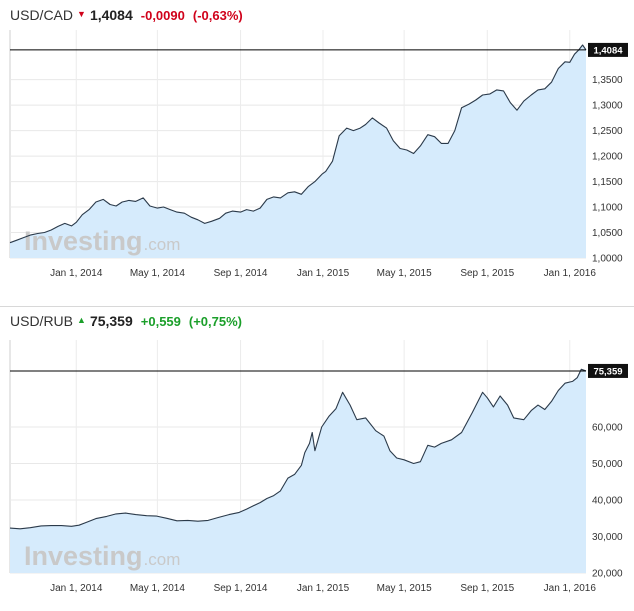 Image resolution: width=634 pixels, height=611 pixels. What do you see at coordinates (607, 501) in the screenshot?
I see `y-tick-label: 40,000` at bounding box center [607, 501].